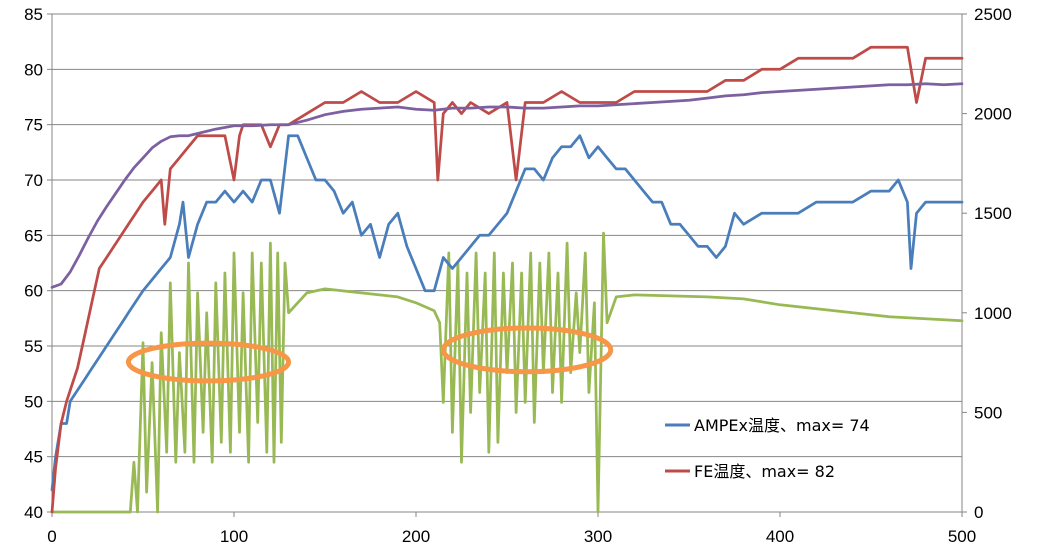 This screenshot has height=554, width=1038. Describe the element at coordinates (764, 471) in the screenshot. I see `legend-label-2: FE温度、max= 82` at that location.